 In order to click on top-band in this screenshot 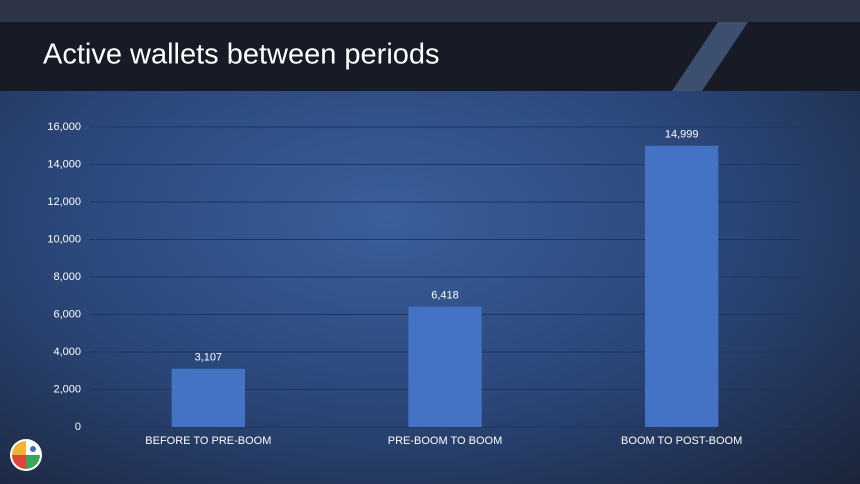, I will do `click(430, 11)`.